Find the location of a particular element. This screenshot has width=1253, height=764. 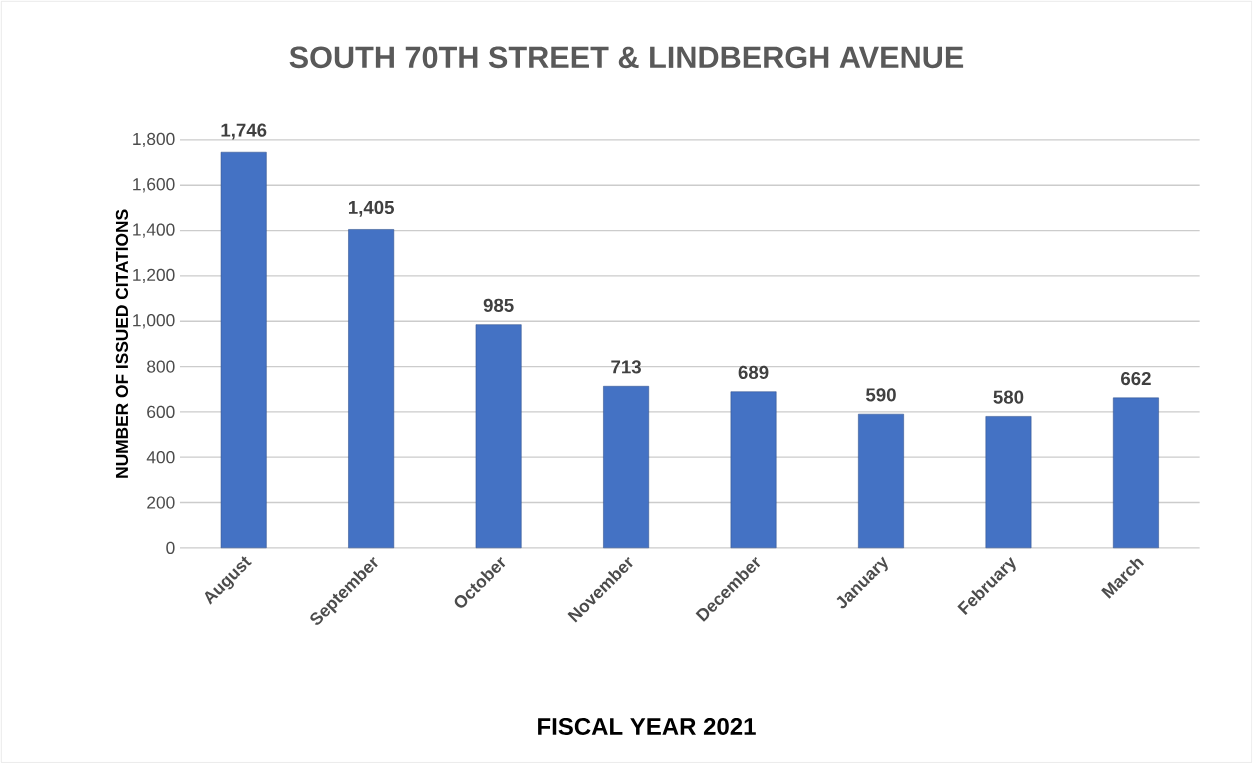

data-label: 713 is located at coordinates (626, 367).